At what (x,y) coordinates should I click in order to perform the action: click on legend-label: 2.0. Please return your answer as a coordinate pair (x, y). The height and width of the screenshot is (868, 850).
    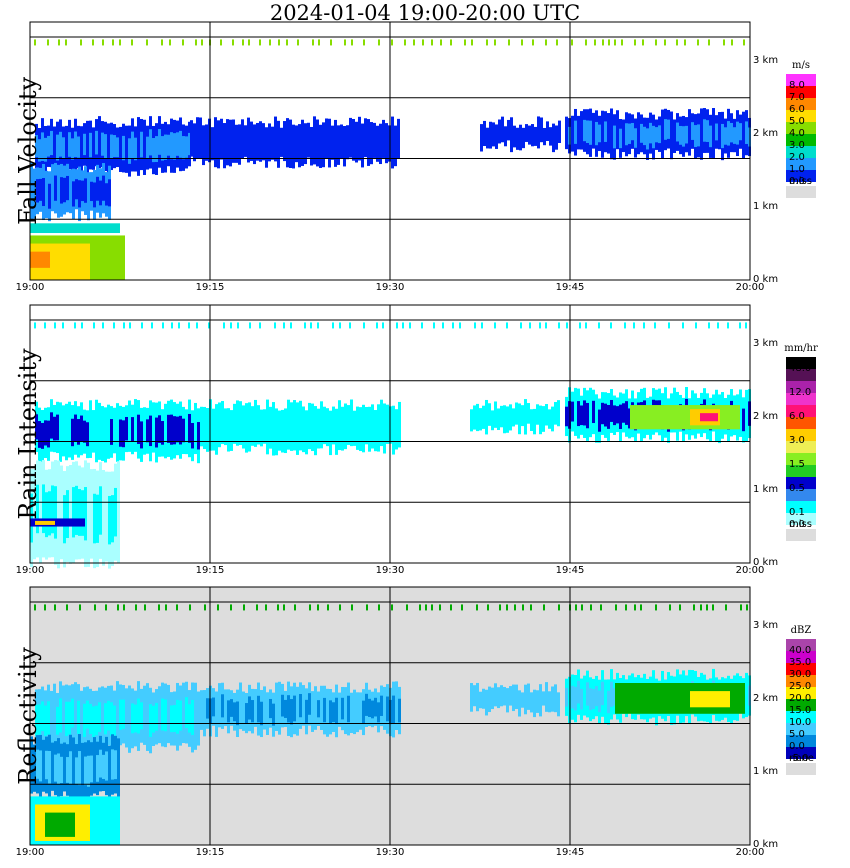
    Looking at the image, I should click on (797, 157).